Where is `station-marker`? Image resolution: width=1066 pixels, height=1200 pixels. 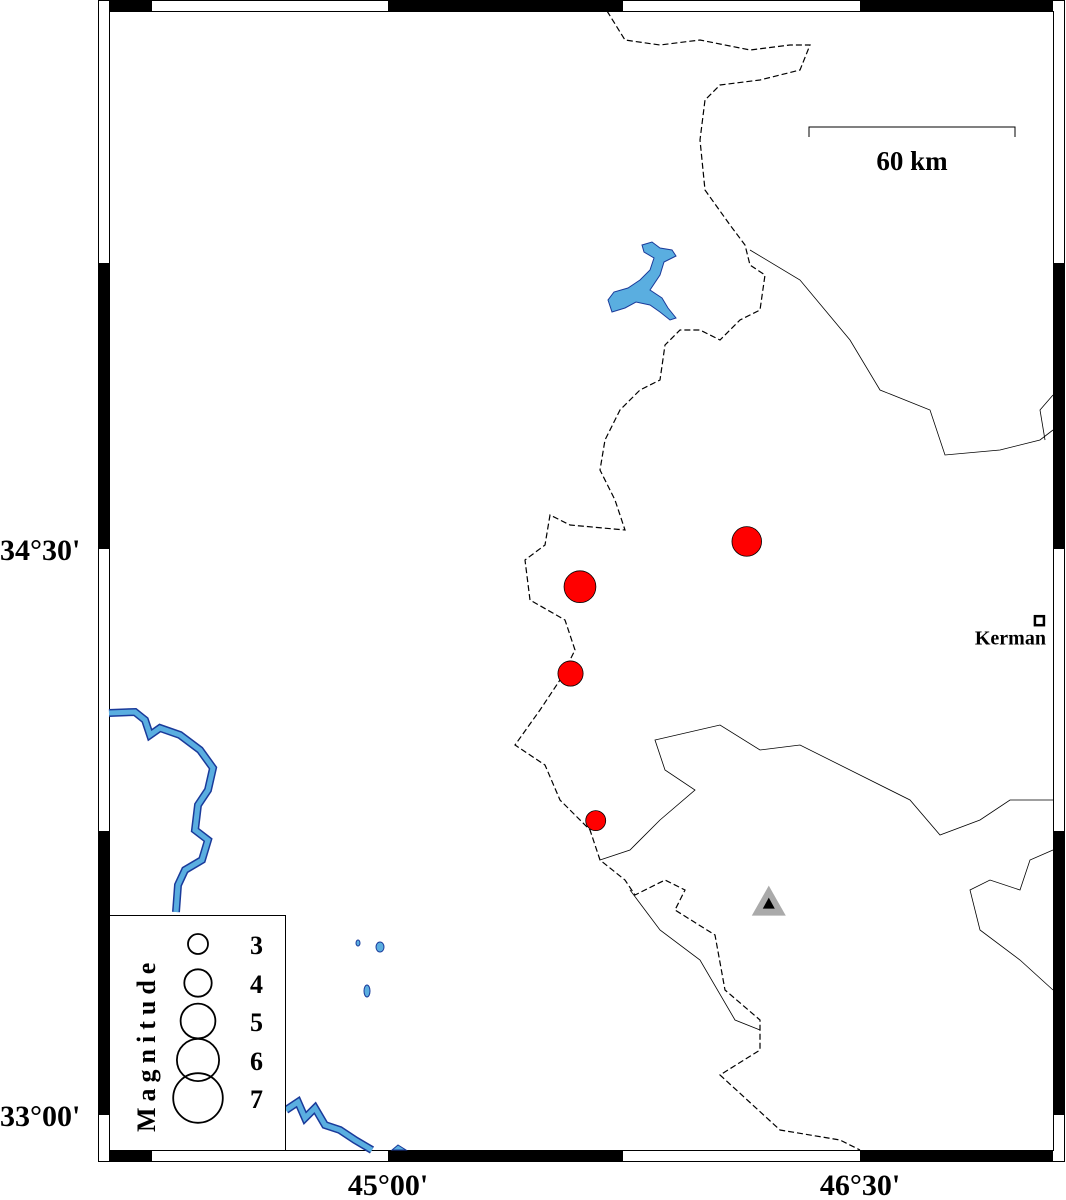 station-marker is located at coordinates (768, 900).